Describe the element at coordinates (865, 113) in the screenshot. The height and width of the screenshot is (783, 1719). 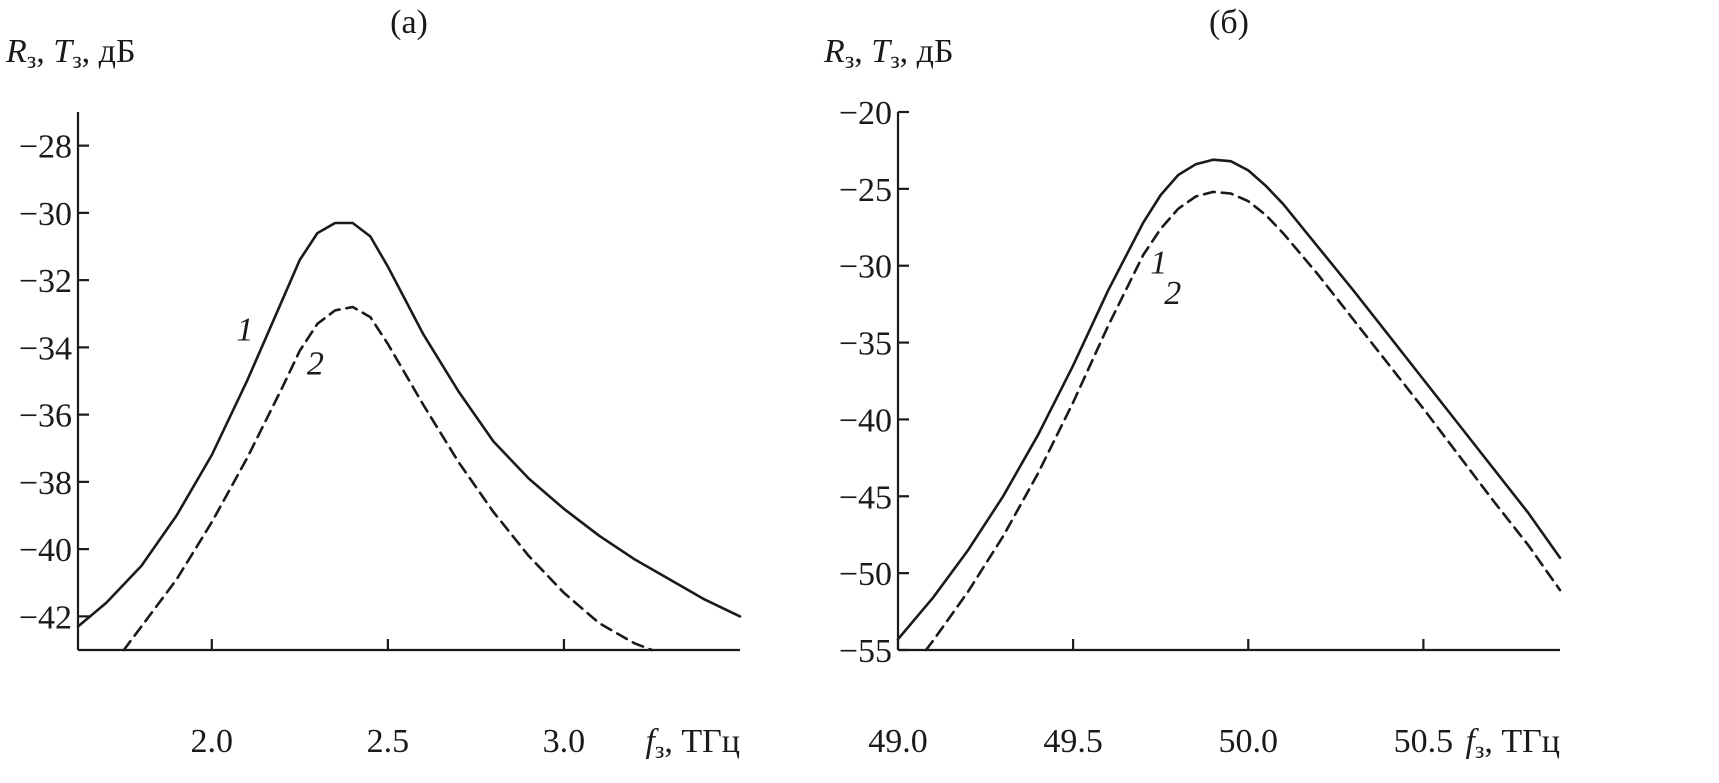
I see `y-tick-label: −20` at that location.